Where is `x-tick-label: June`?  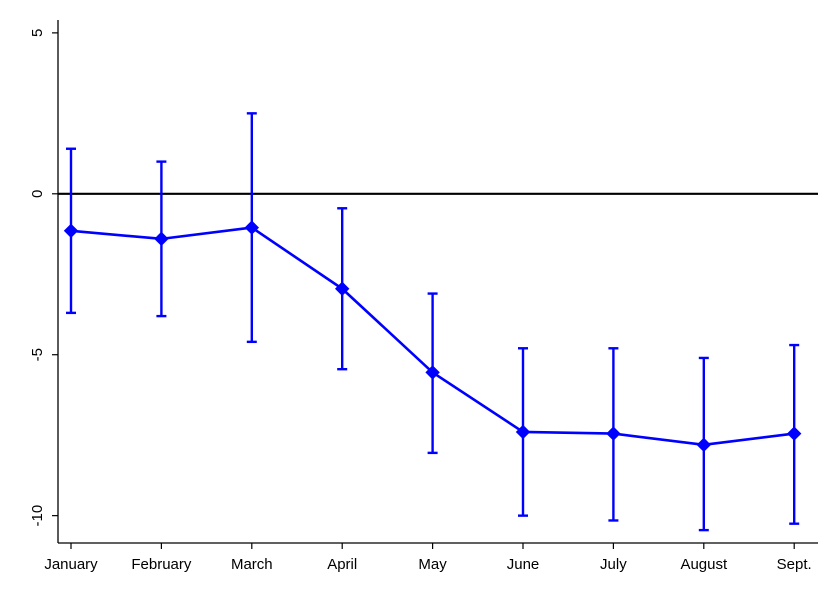 x-tick-label: June is located at coordinates (523, 564).